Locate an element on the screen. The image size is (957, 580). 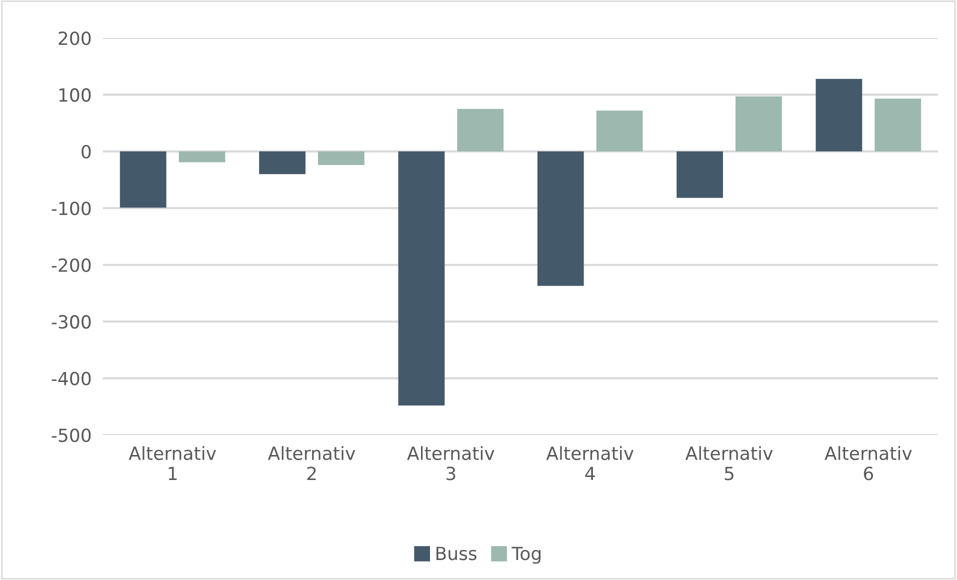
y-tick-label: 0 is located at coordinates (86, 151).